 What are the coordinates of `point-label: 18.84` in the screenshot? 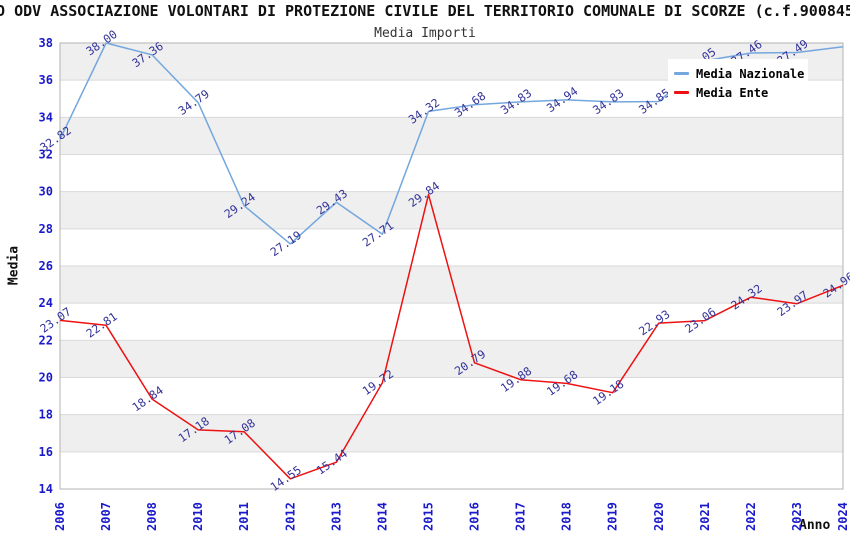 It's located at (147, 398).